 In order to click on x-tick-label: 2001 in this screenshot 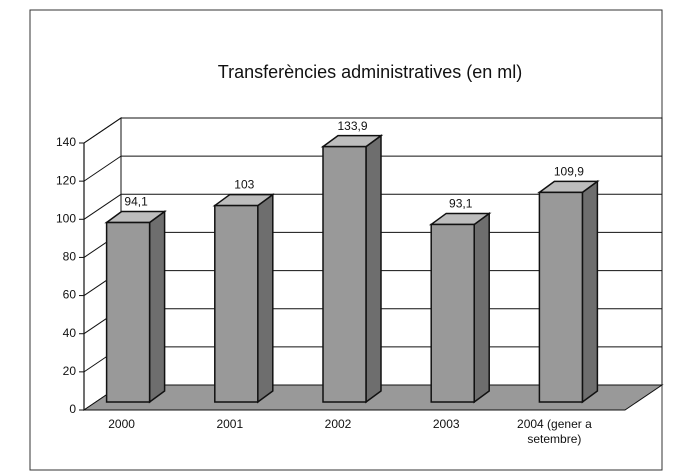, I will do `click(229, 424)`.